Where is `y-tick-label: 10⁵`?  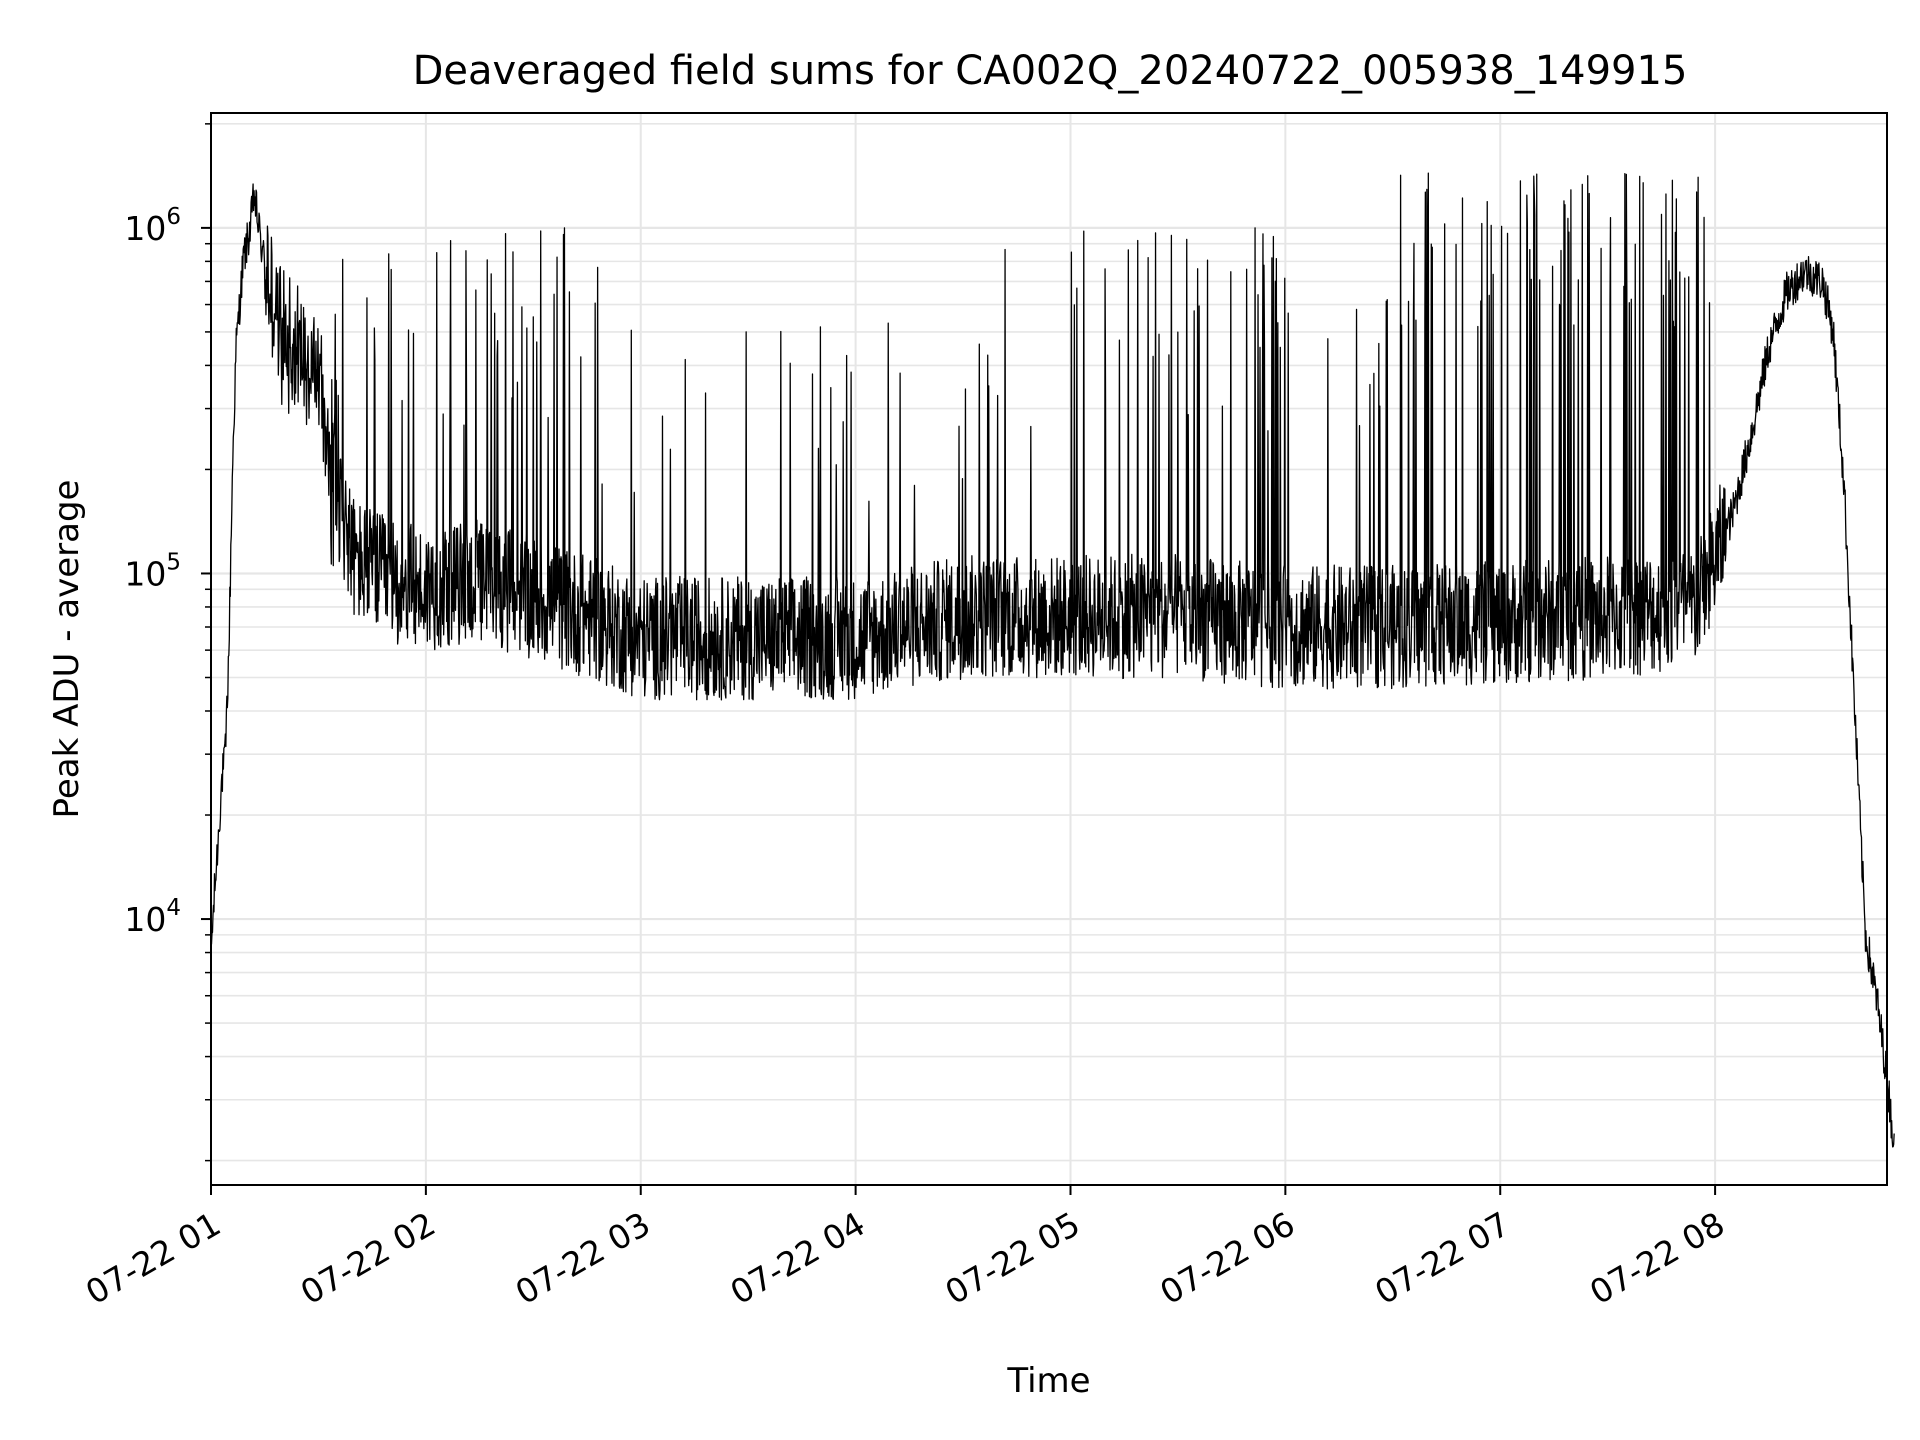
y-tick-label: 10⁵ is located at coordinates (152, 571).